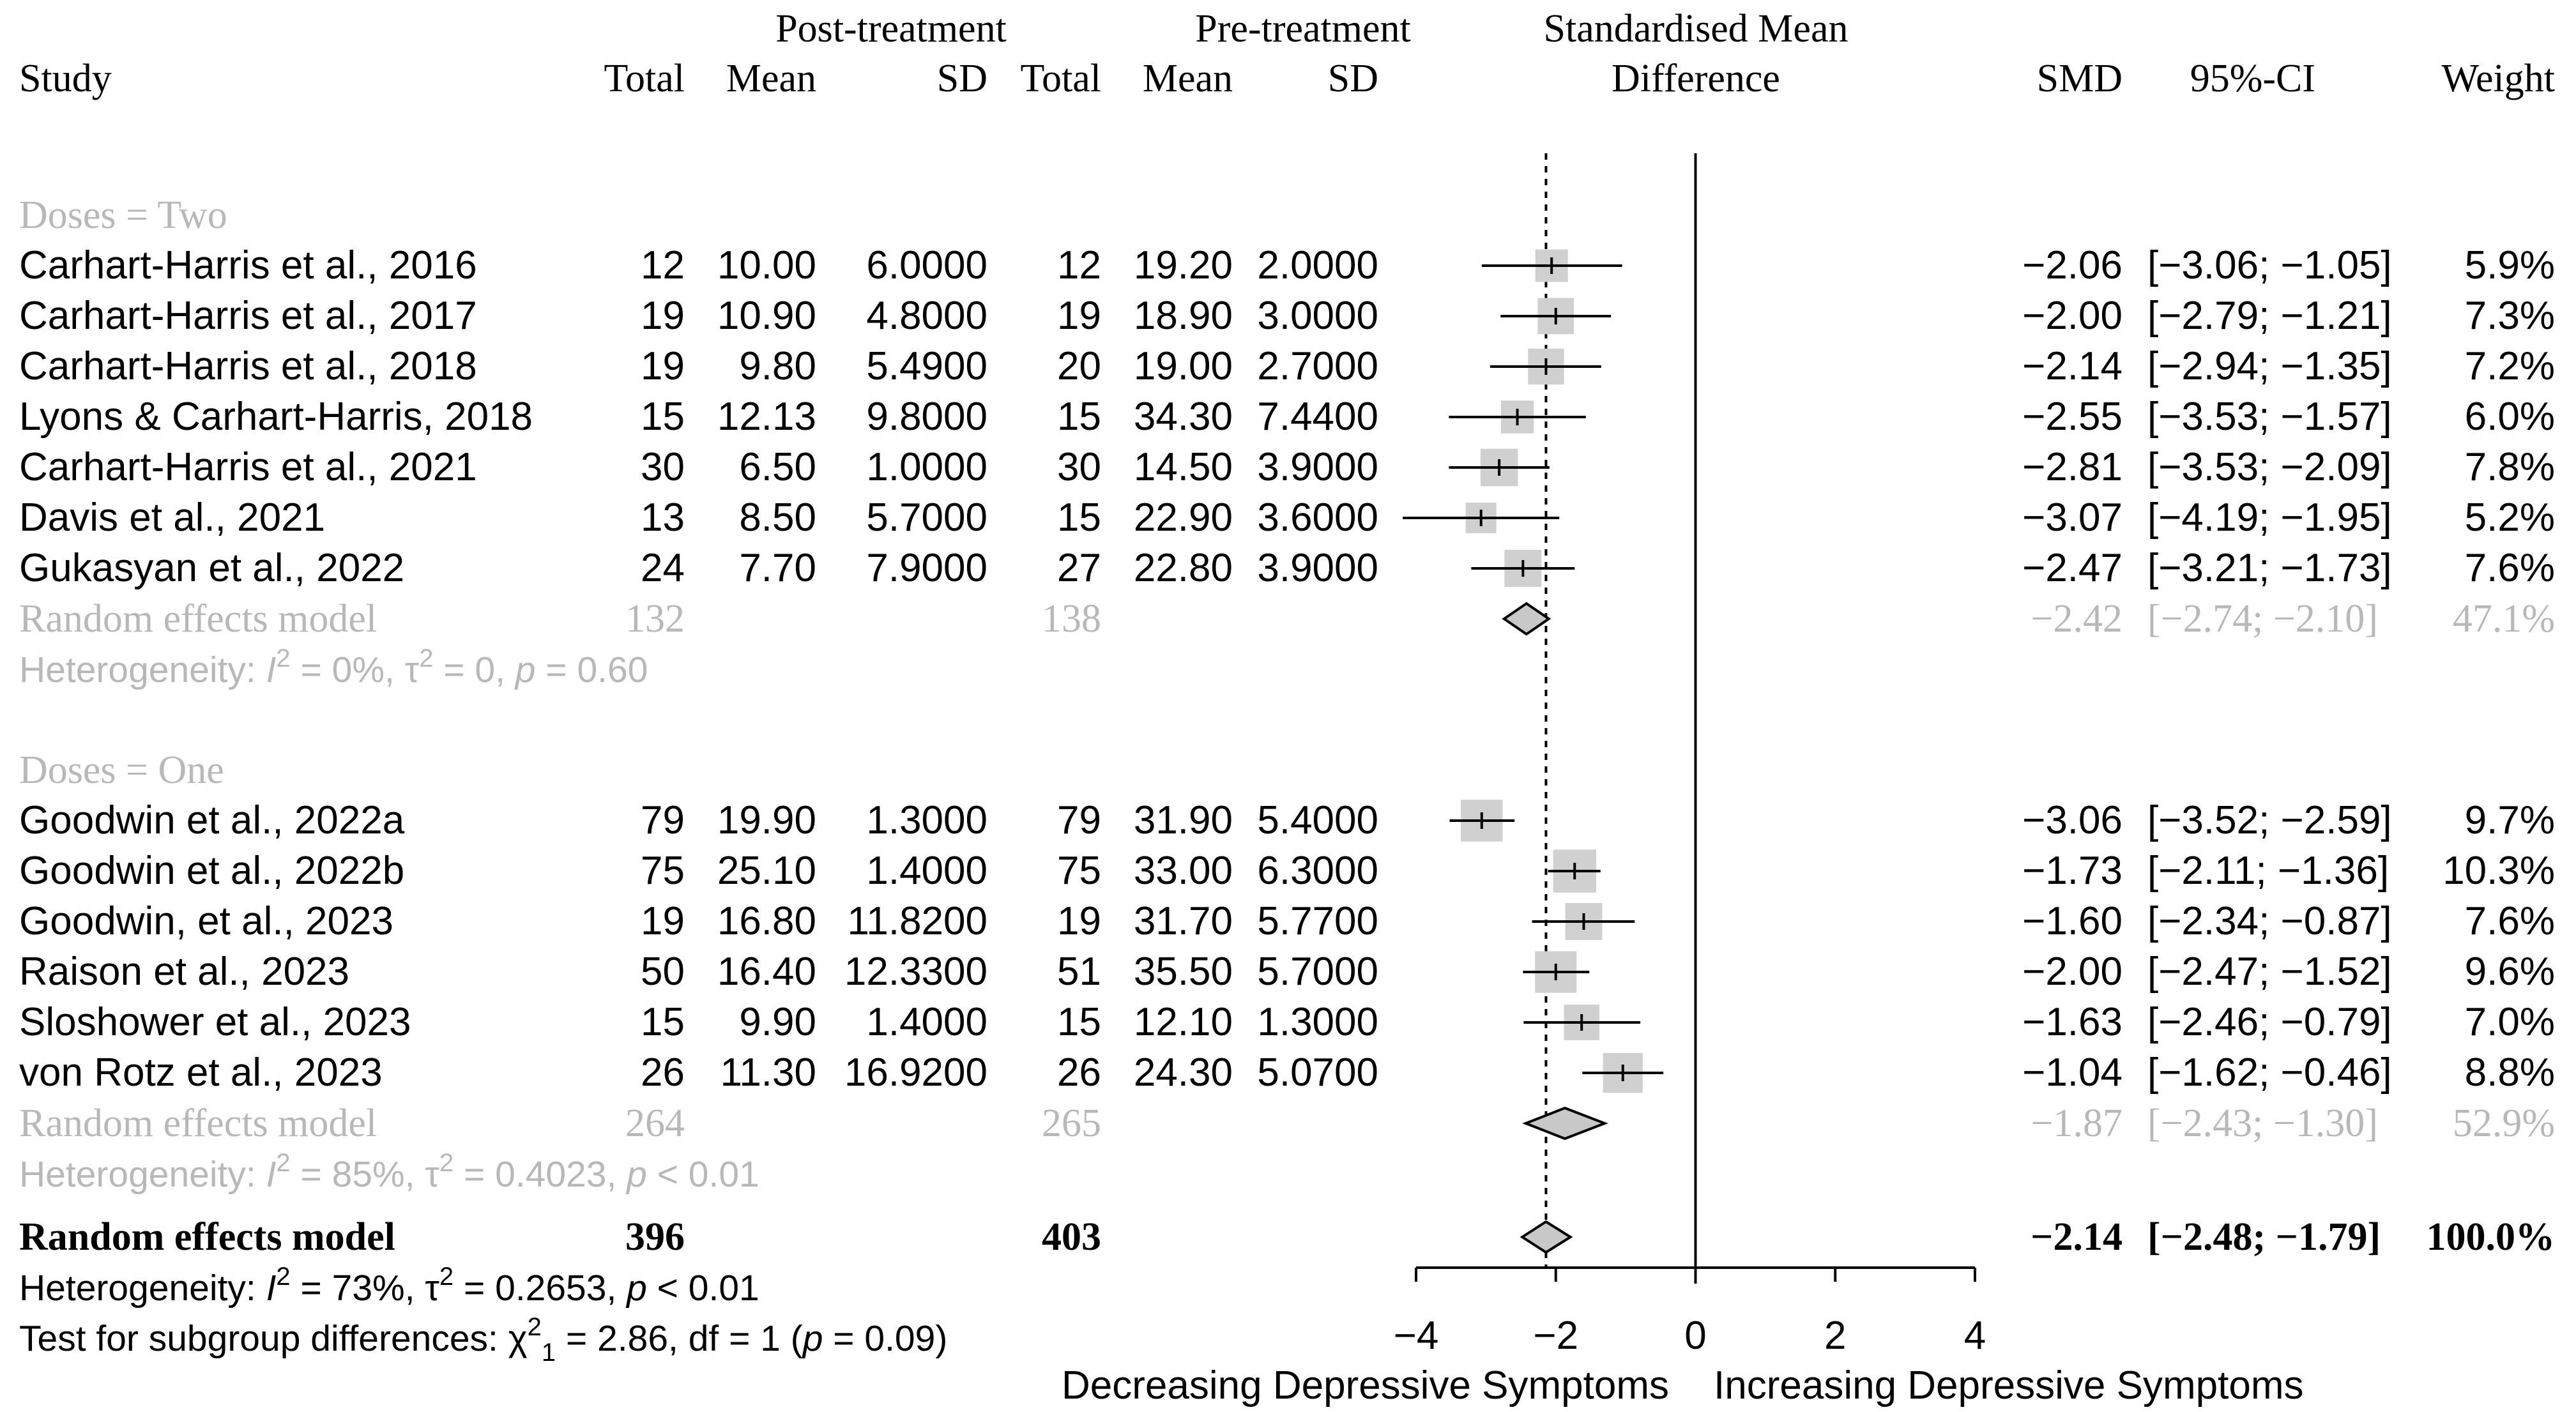  What do you see at coordinates (2009, 1385) in the screenshot?
I see `x-axis-right-label: Increasing Depressive Symptoms` at bounding box center [2009, 1385].